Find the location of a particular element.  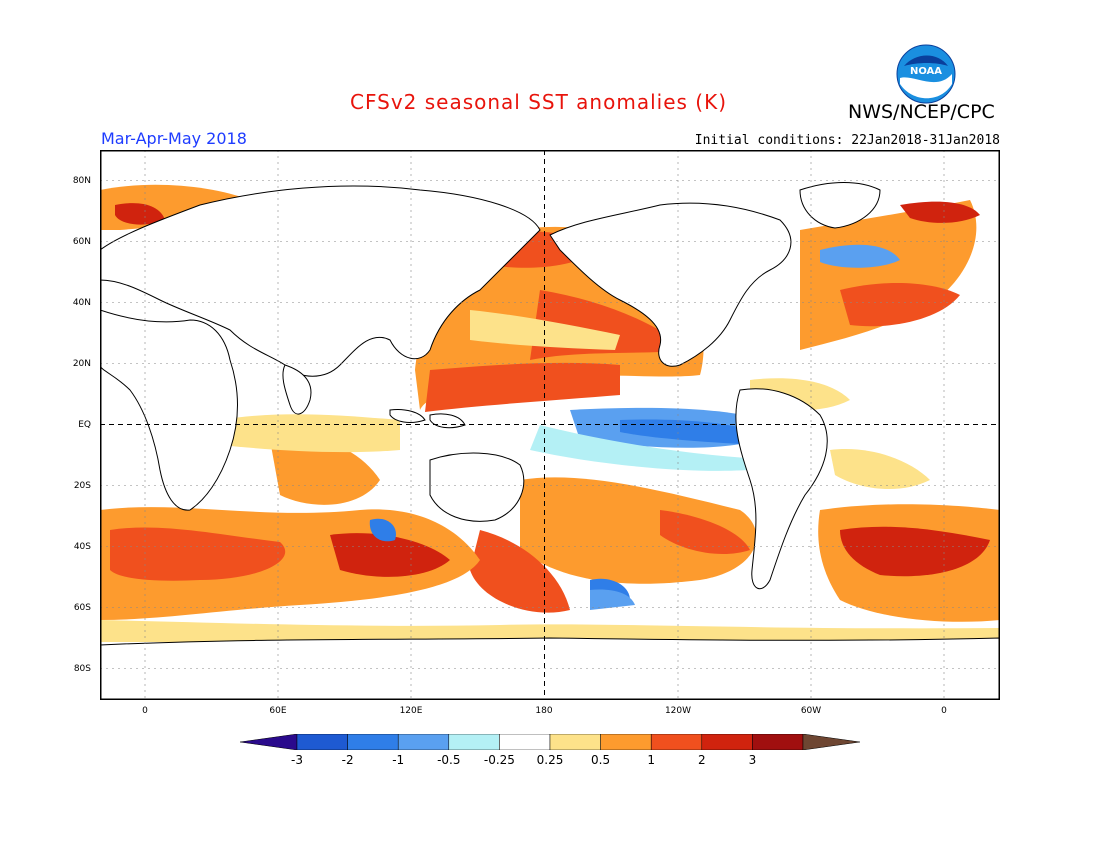

colorbar-underflow is located at coordinates (269, 742).